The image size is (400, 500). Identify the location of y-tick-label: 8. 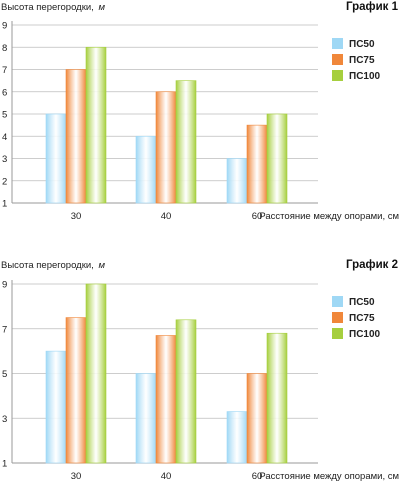
(4, 48).